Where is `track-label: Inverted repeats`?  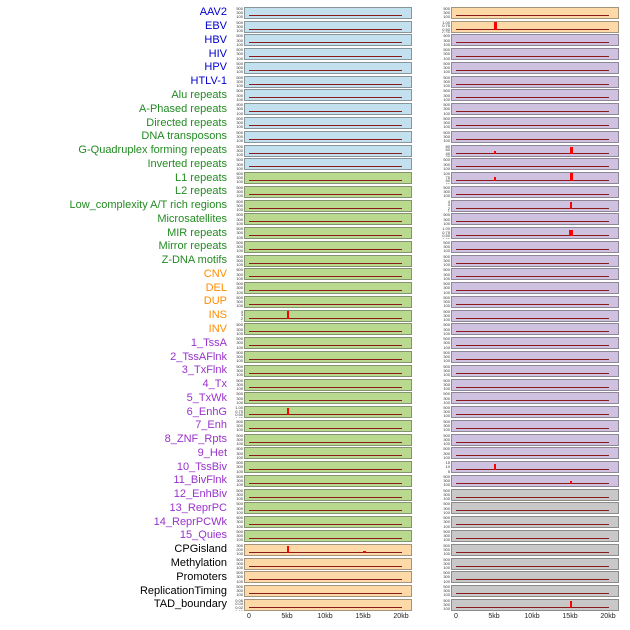
track-label: Inverted repeats is located at coordinates (187, 163).